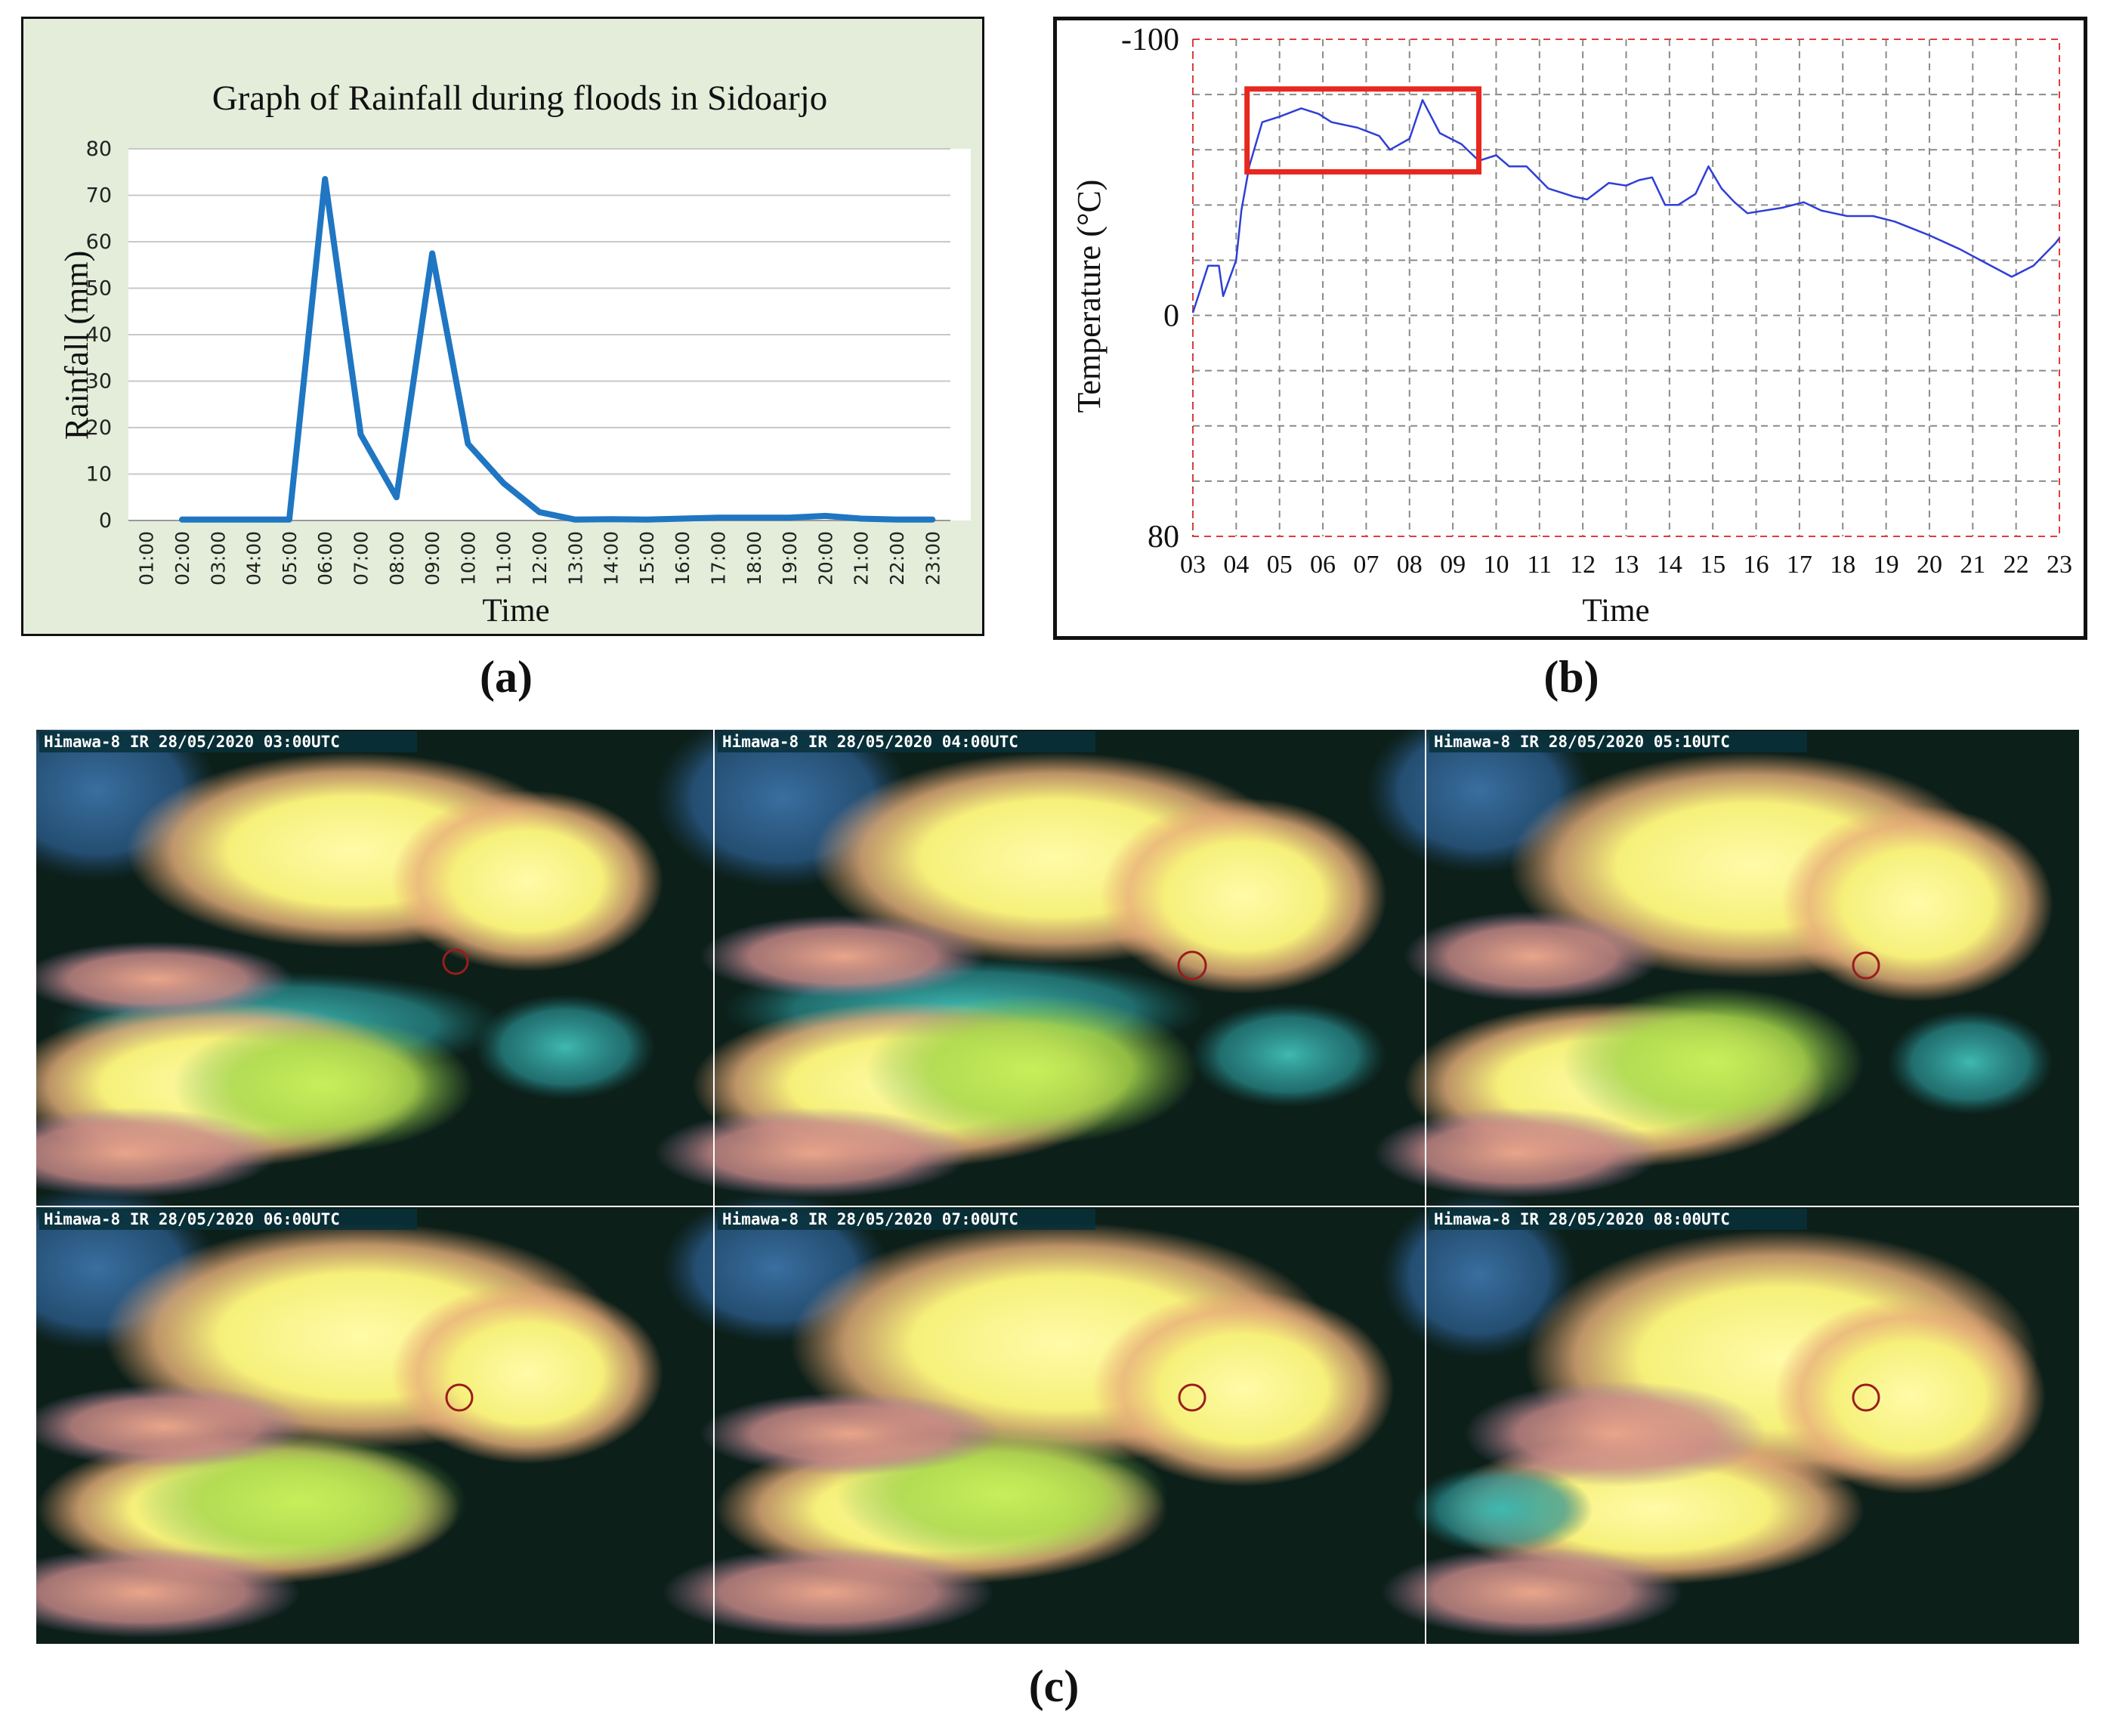  Describe the element at coordinates (1571, 677) in the screenshot. I see `panel-label-b: (b)` at that location.